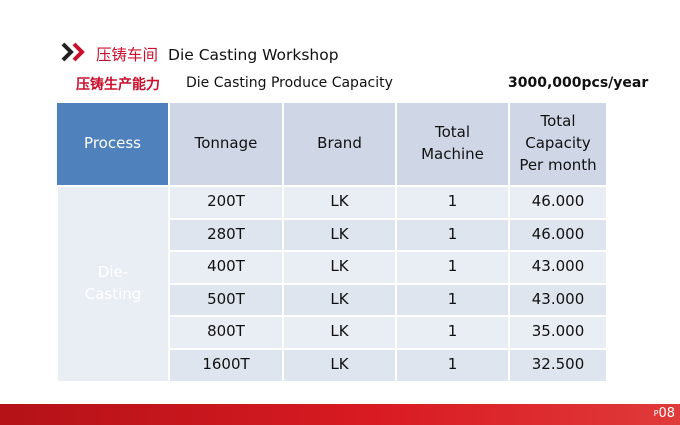  What do you see at coordinates (289, 83) in the screenshot?
I see `section-label-en: Die Casting Produce Capacity` at bounding box center [289, 83].